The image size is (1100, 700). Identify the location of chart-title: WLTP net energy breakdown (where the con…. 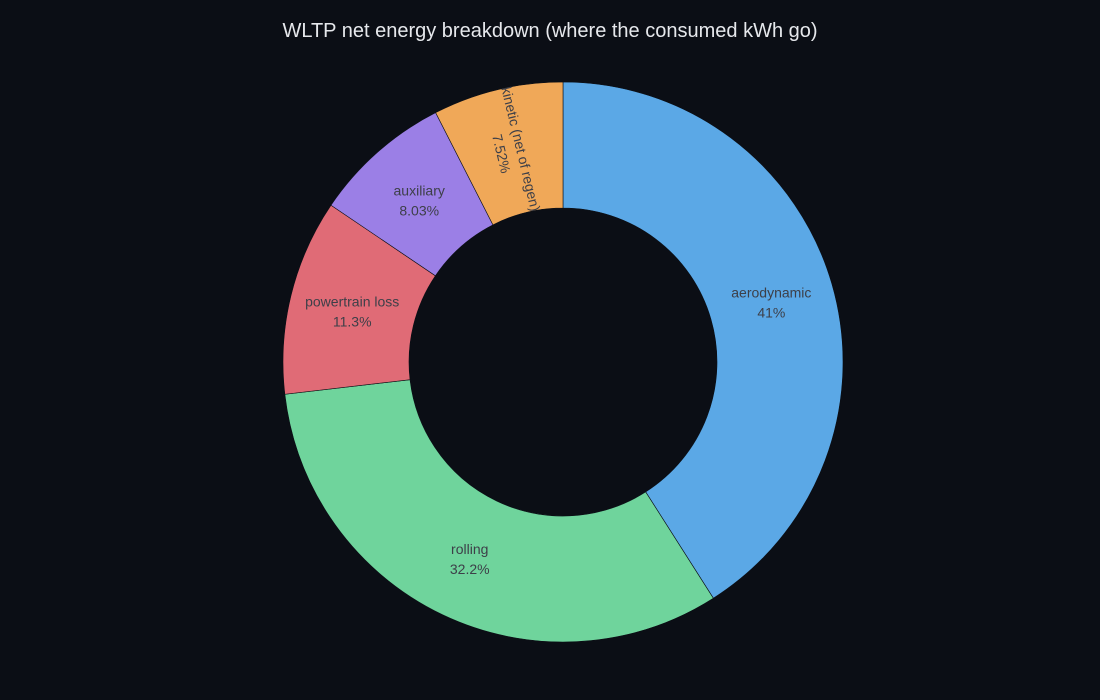
(550, 31).